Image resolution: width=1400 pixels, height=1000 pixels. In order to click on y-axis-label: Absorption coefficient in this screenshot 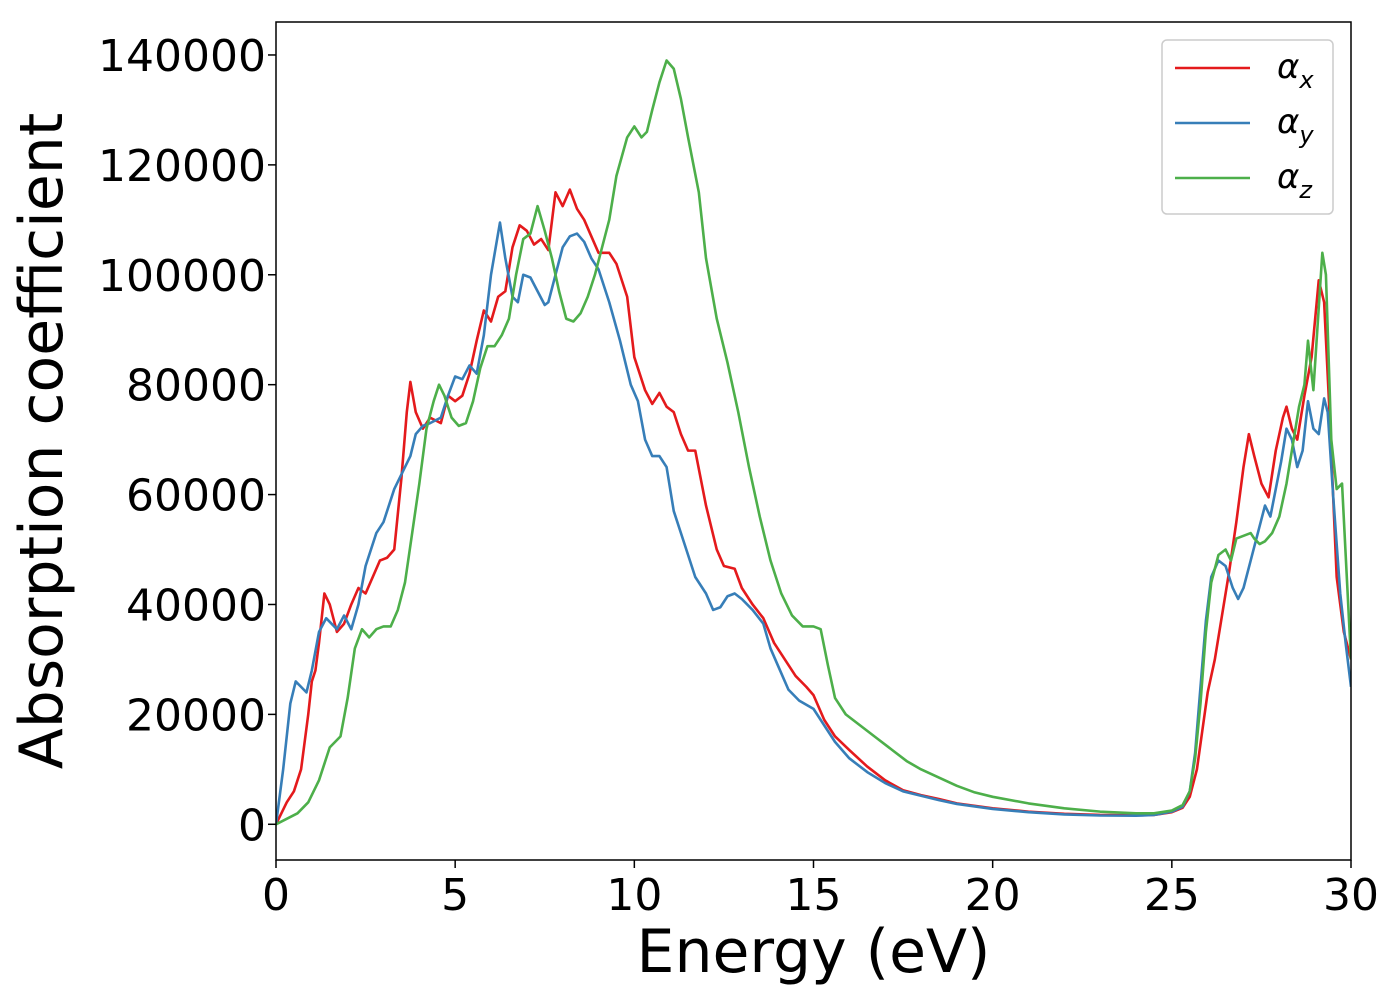, I will do `click(42, 441)`.